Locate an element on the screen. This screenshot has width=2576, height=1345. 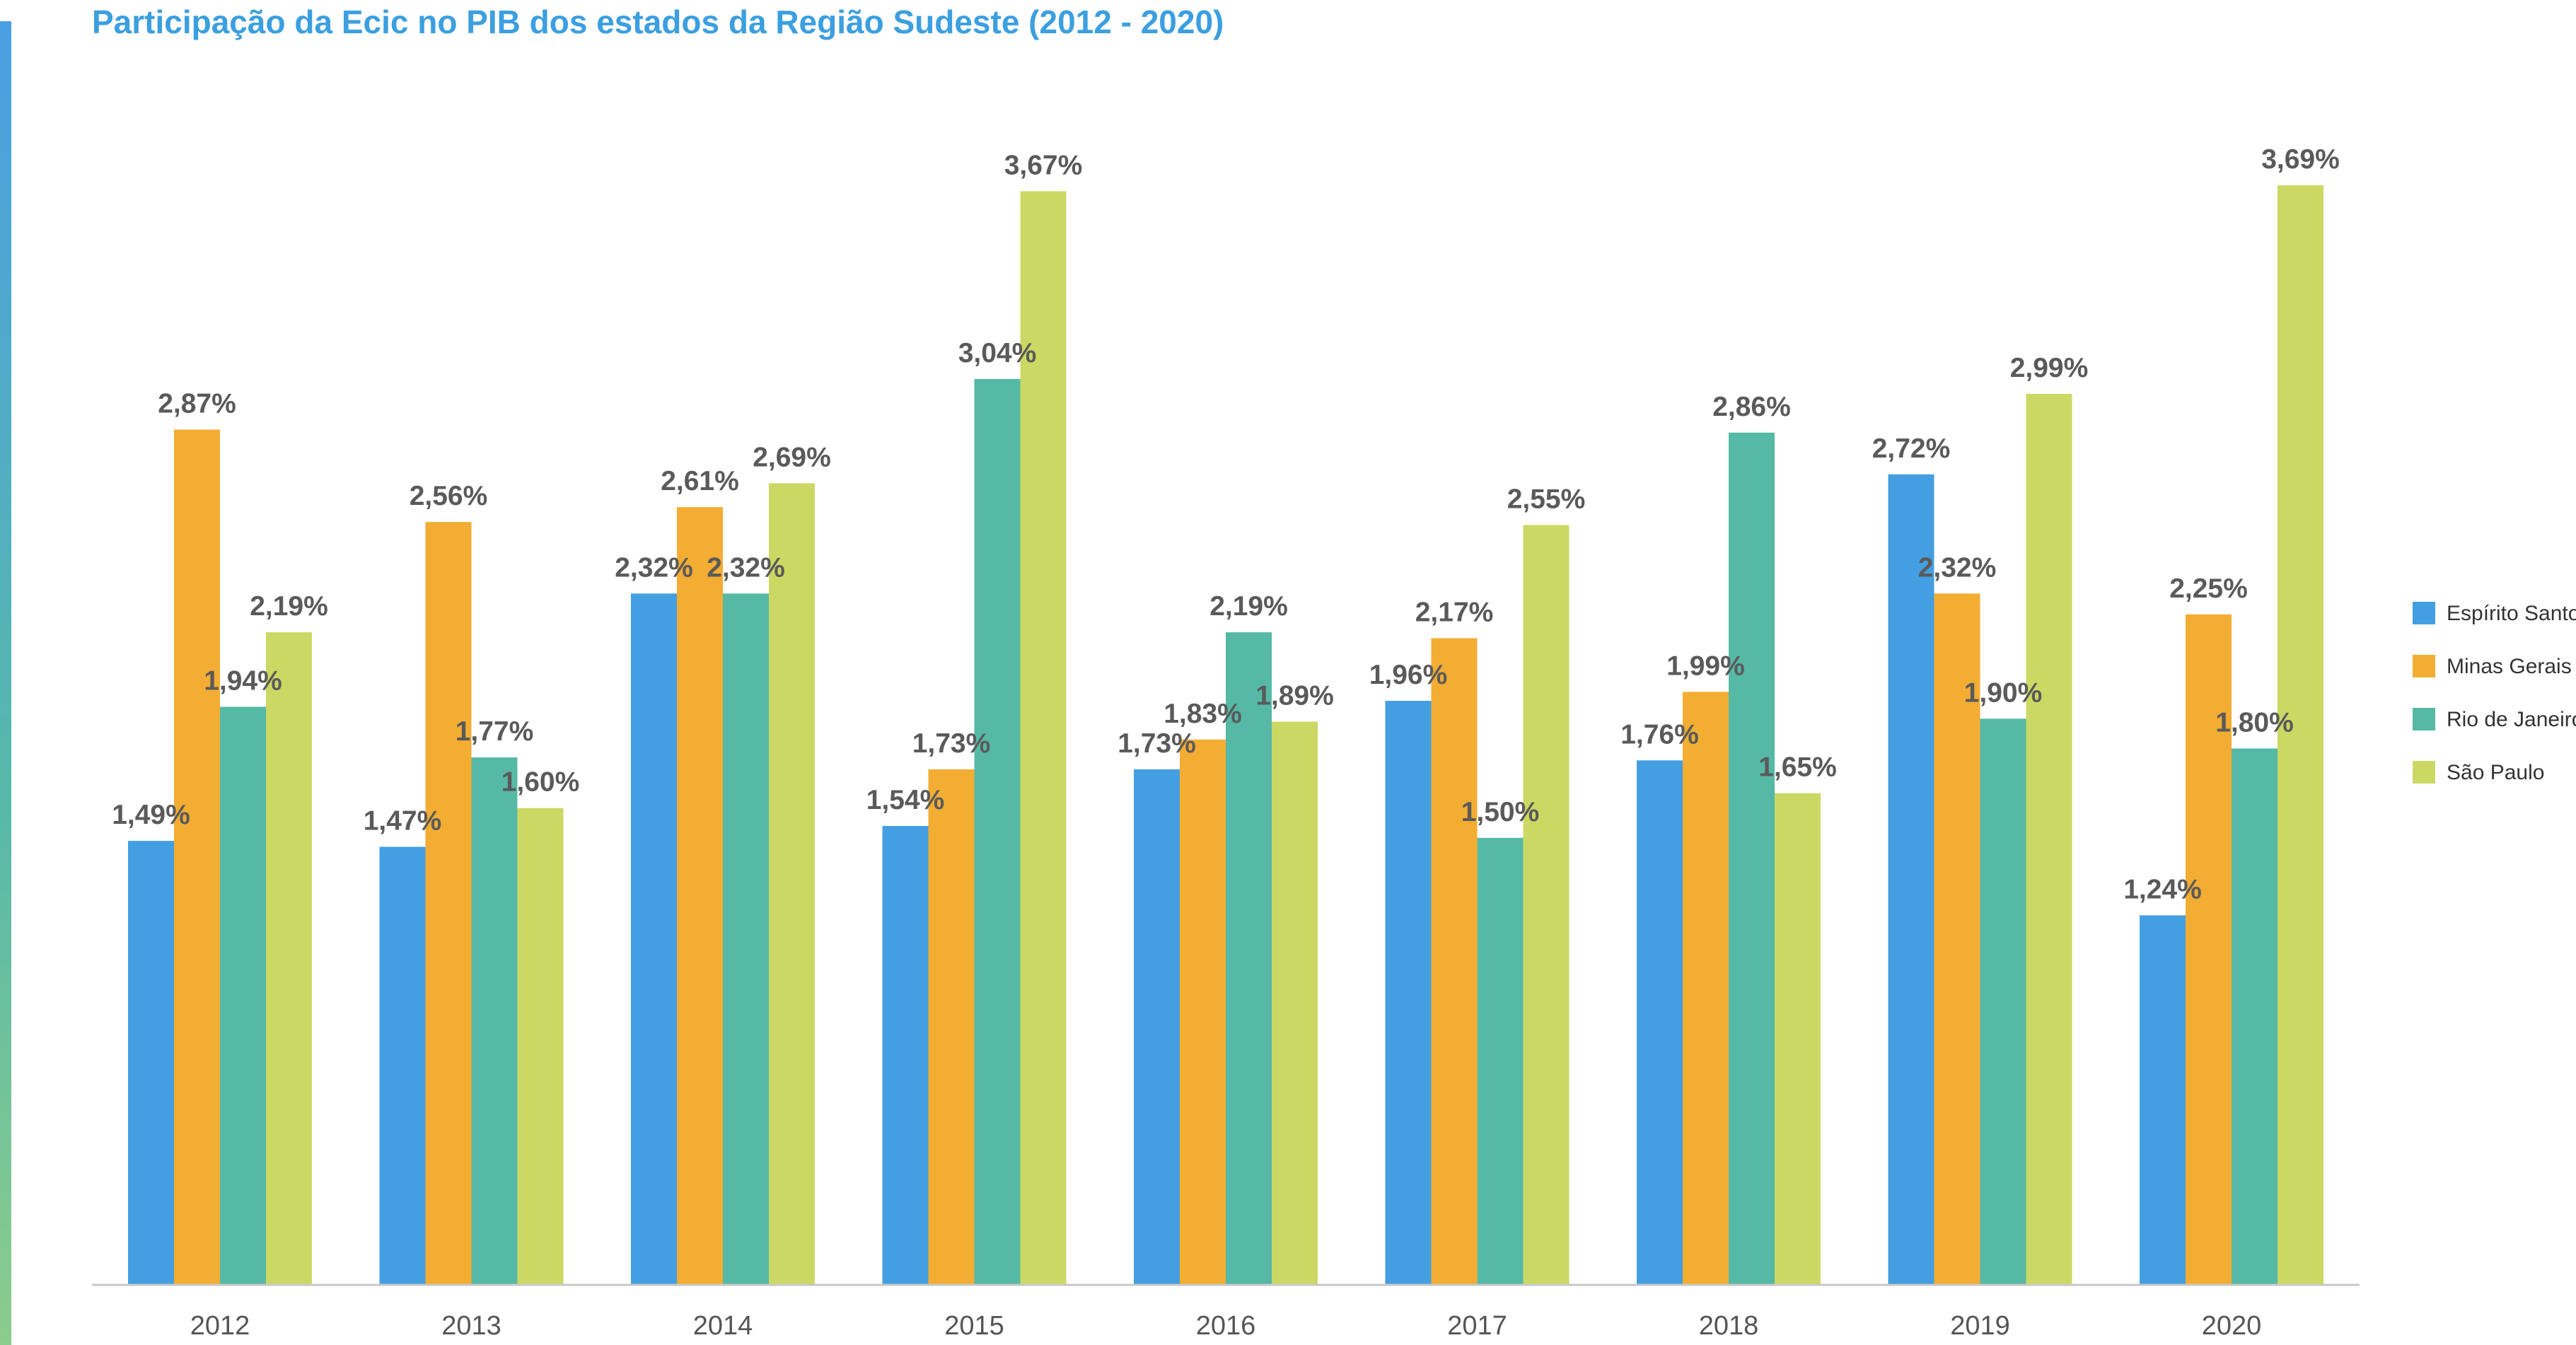
data-label-2017-1: 2,17% is located at coordinates (1454, 613).